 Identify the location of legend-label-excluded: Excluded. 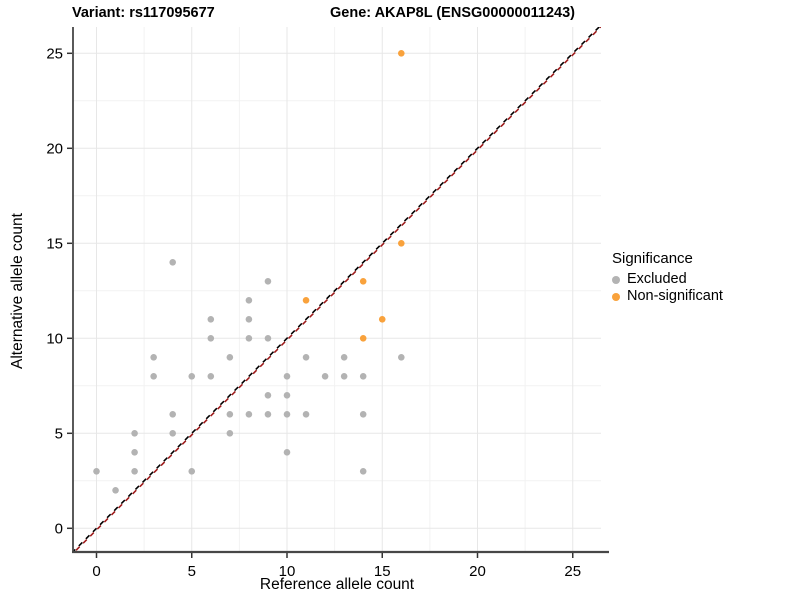
(657, 279).